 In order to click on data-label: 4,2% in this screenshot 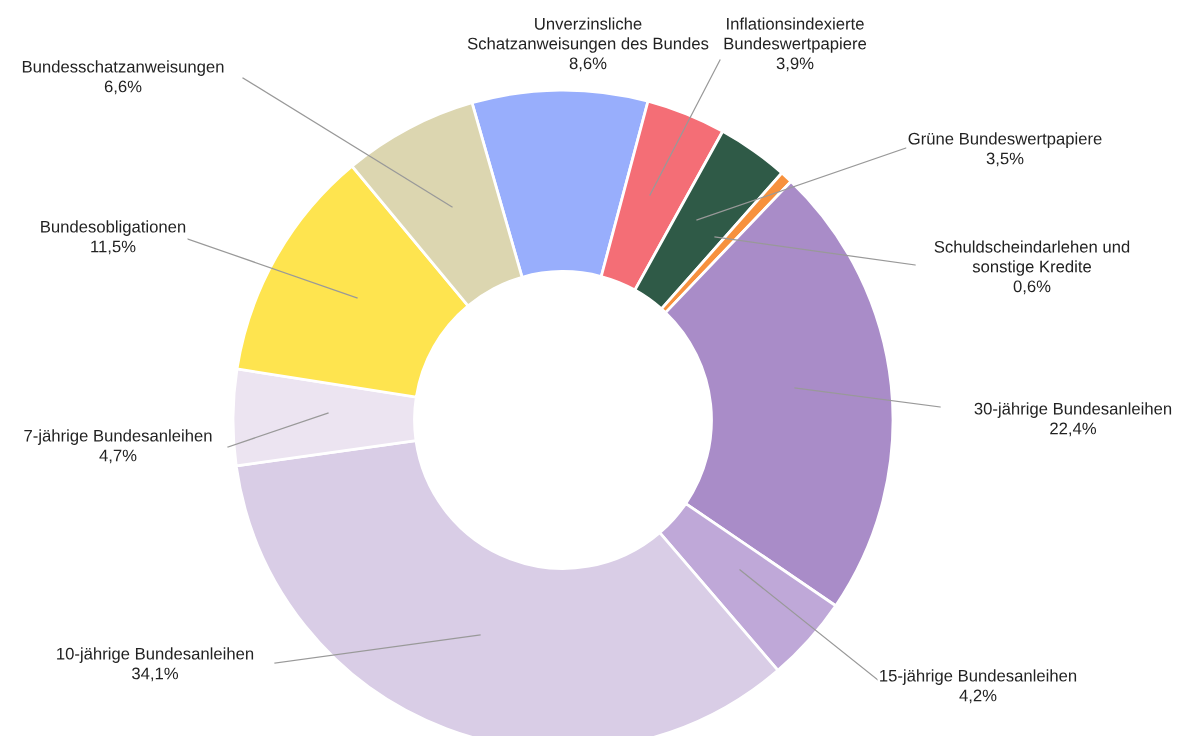, I will do `click(978, 696)`.